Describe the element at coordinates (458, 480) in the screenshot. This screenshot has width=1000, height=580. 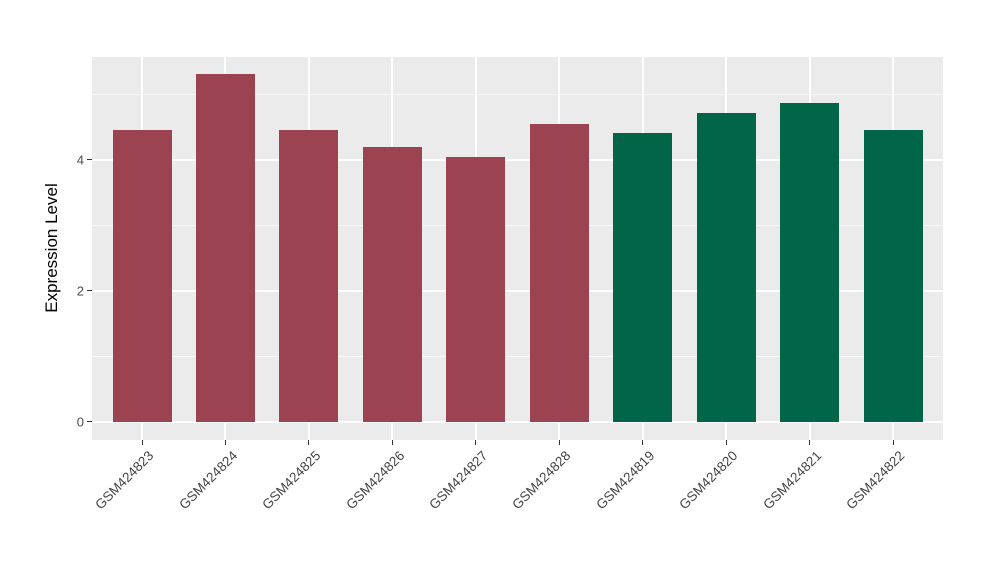
I see `x-tick-label-GSM424827: GSM424827` at that location.